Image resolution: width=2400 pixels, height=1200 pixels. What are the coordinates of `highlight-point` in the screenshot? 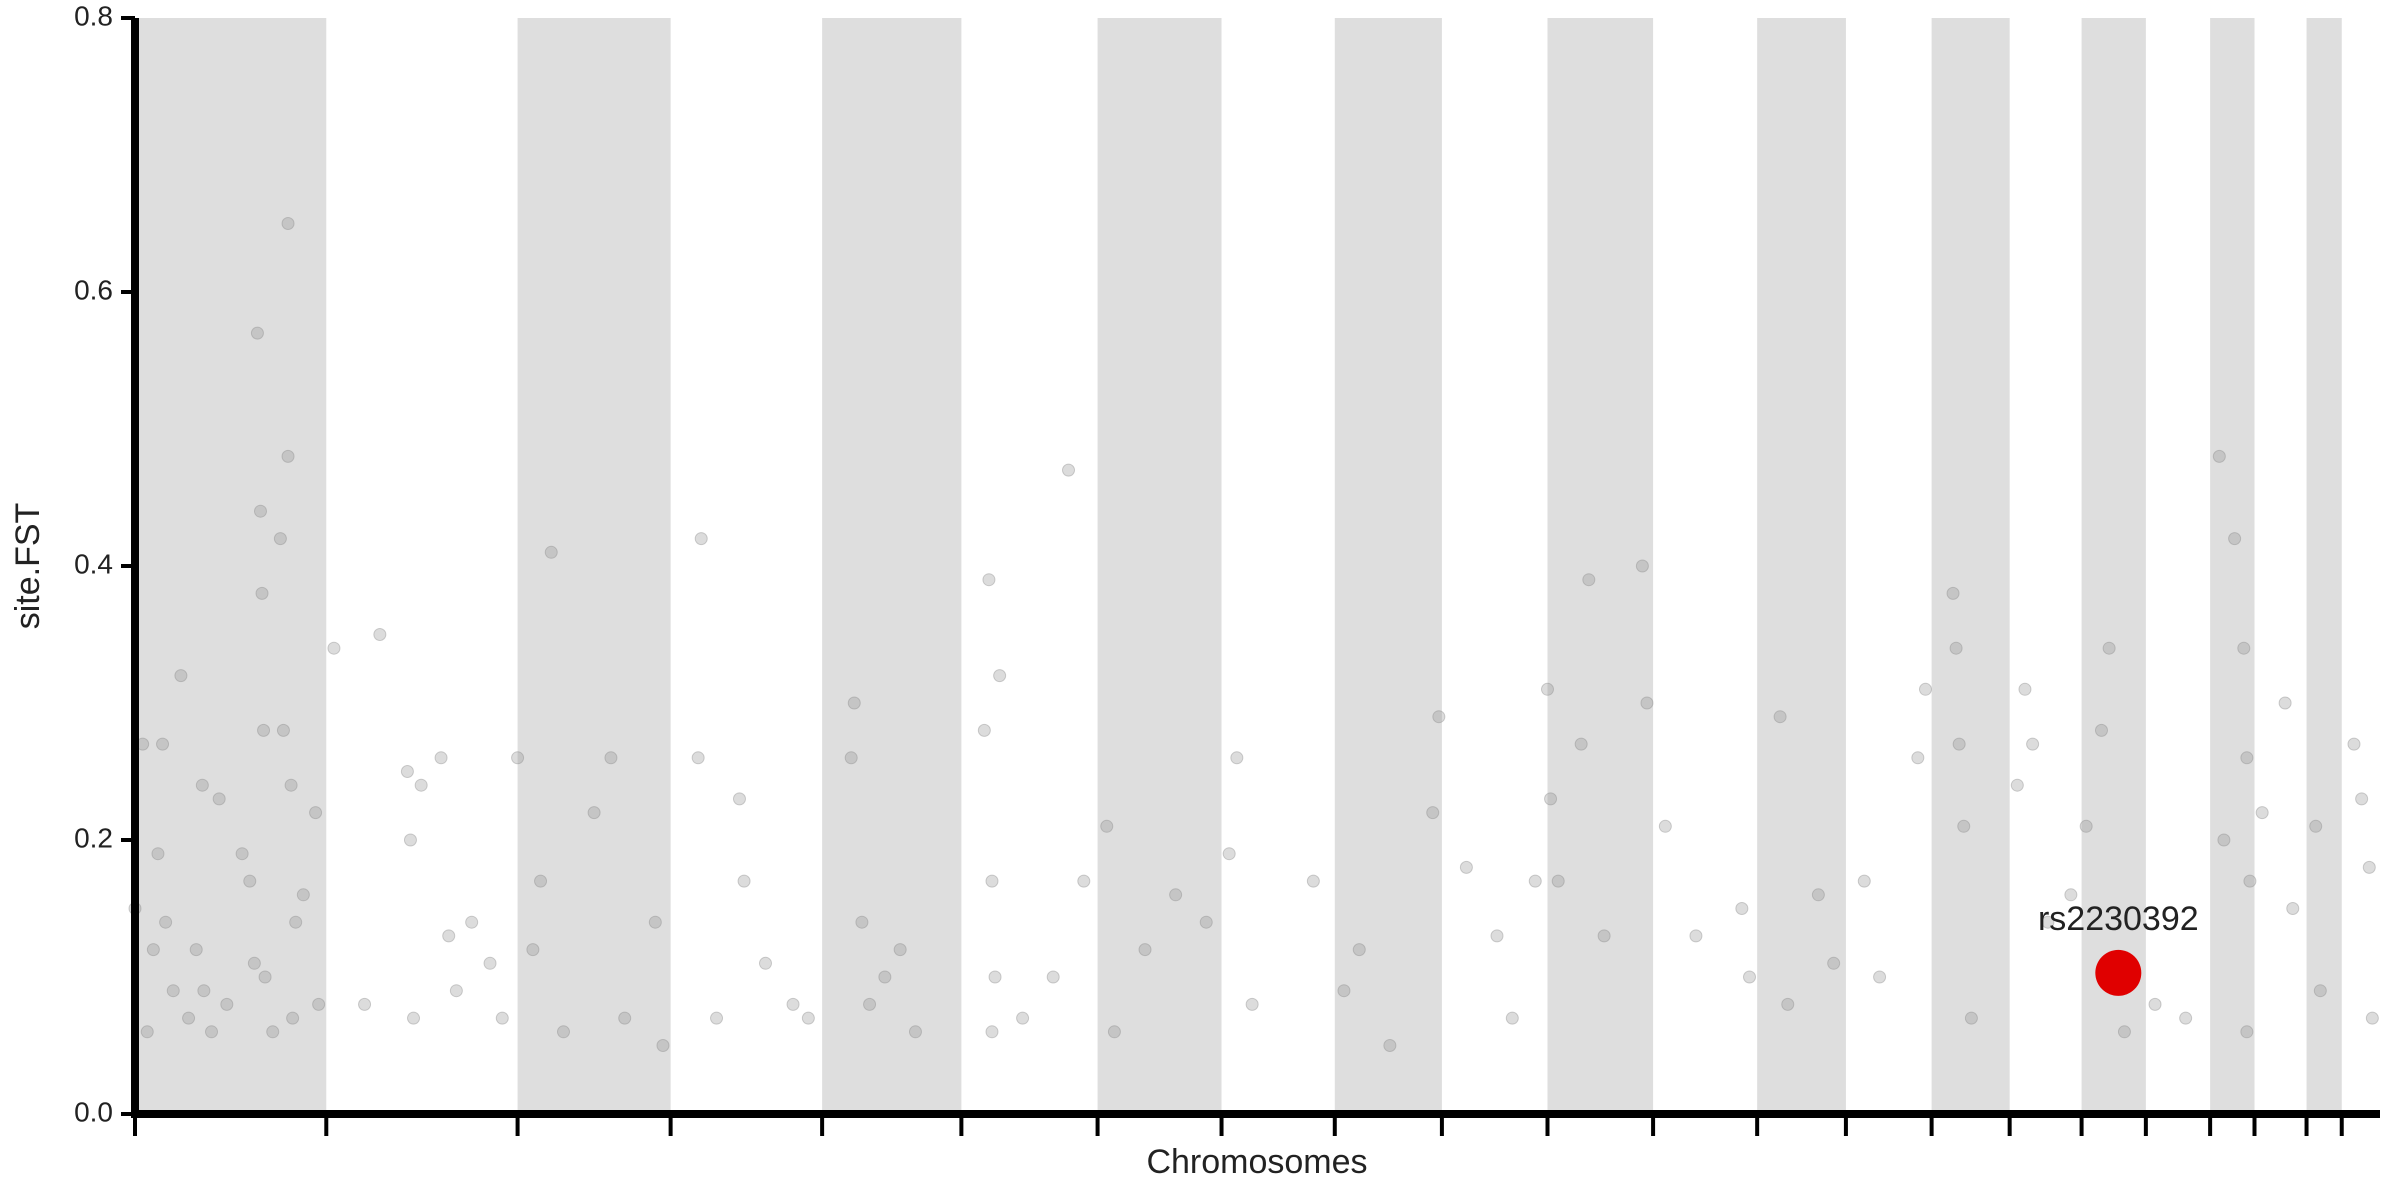 It's located at (2118, 972).